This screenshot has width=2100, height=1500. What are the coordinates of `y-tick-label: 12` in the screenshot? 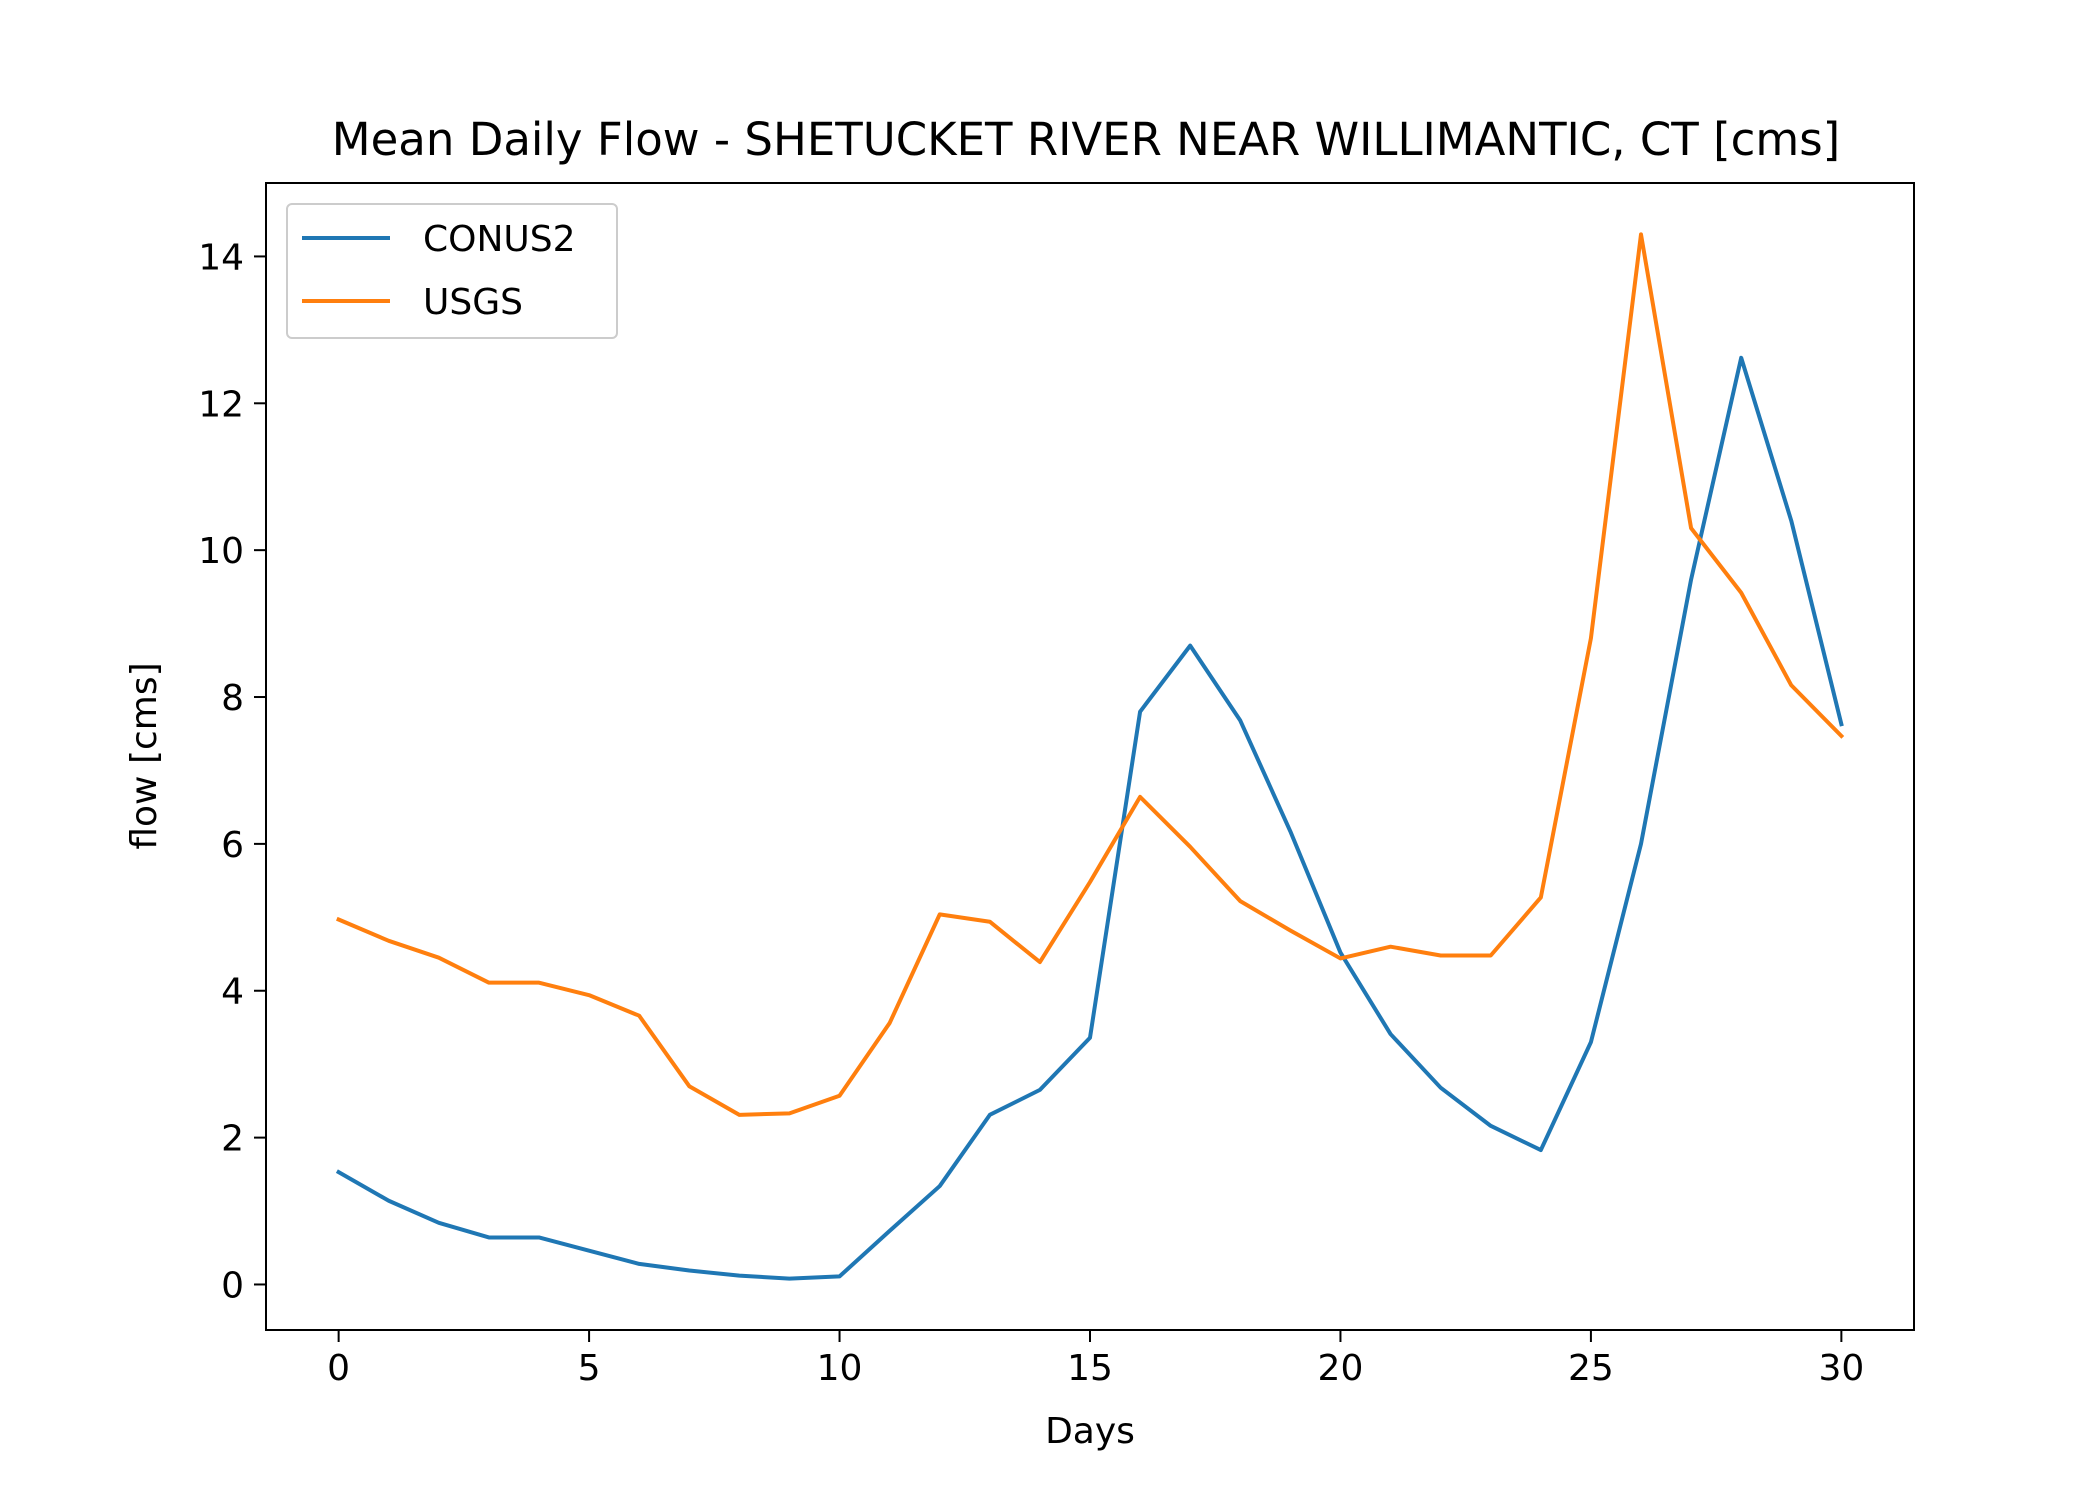 It's located at (221, 404).